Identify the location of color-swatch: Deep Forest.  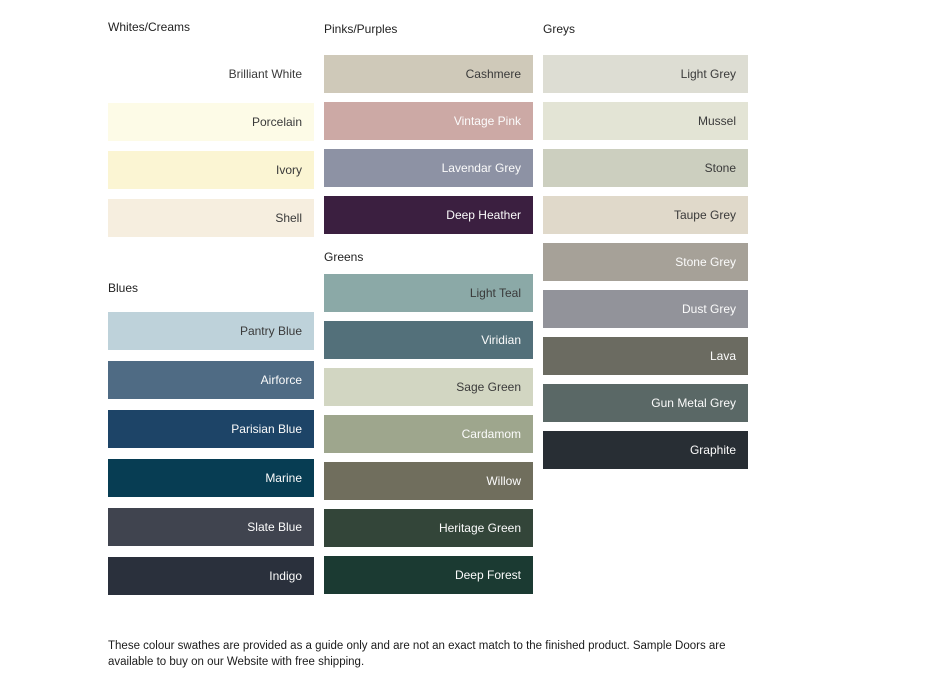
(428, 575).